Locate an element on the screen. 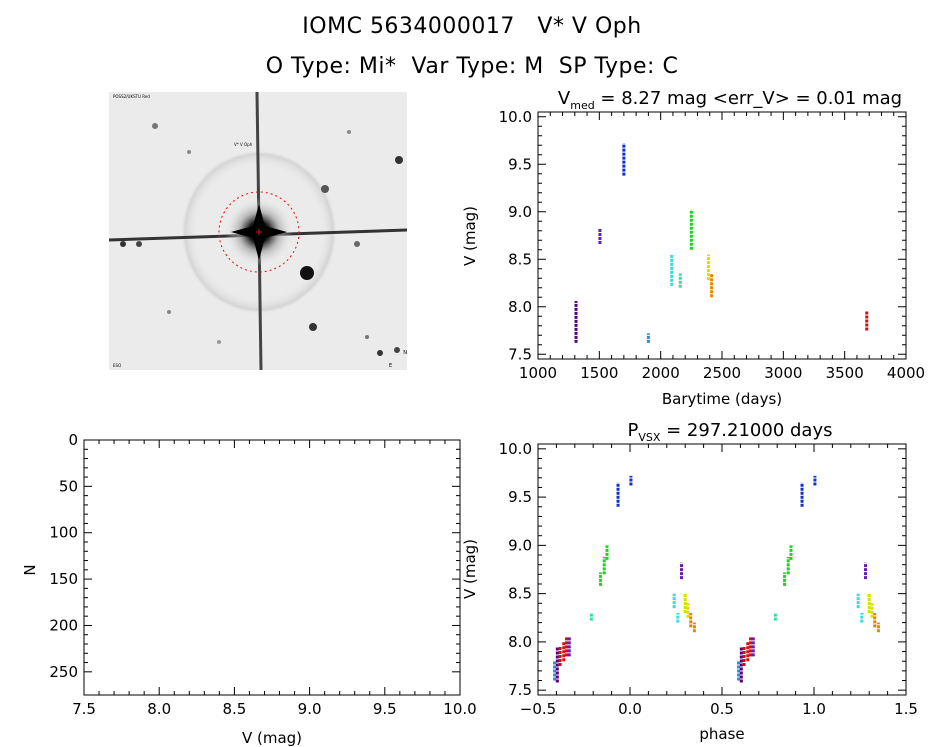 Image resolution: width=944 pixels, height=747 pixels. light-curve-frame is located at coordinates (722, 235).